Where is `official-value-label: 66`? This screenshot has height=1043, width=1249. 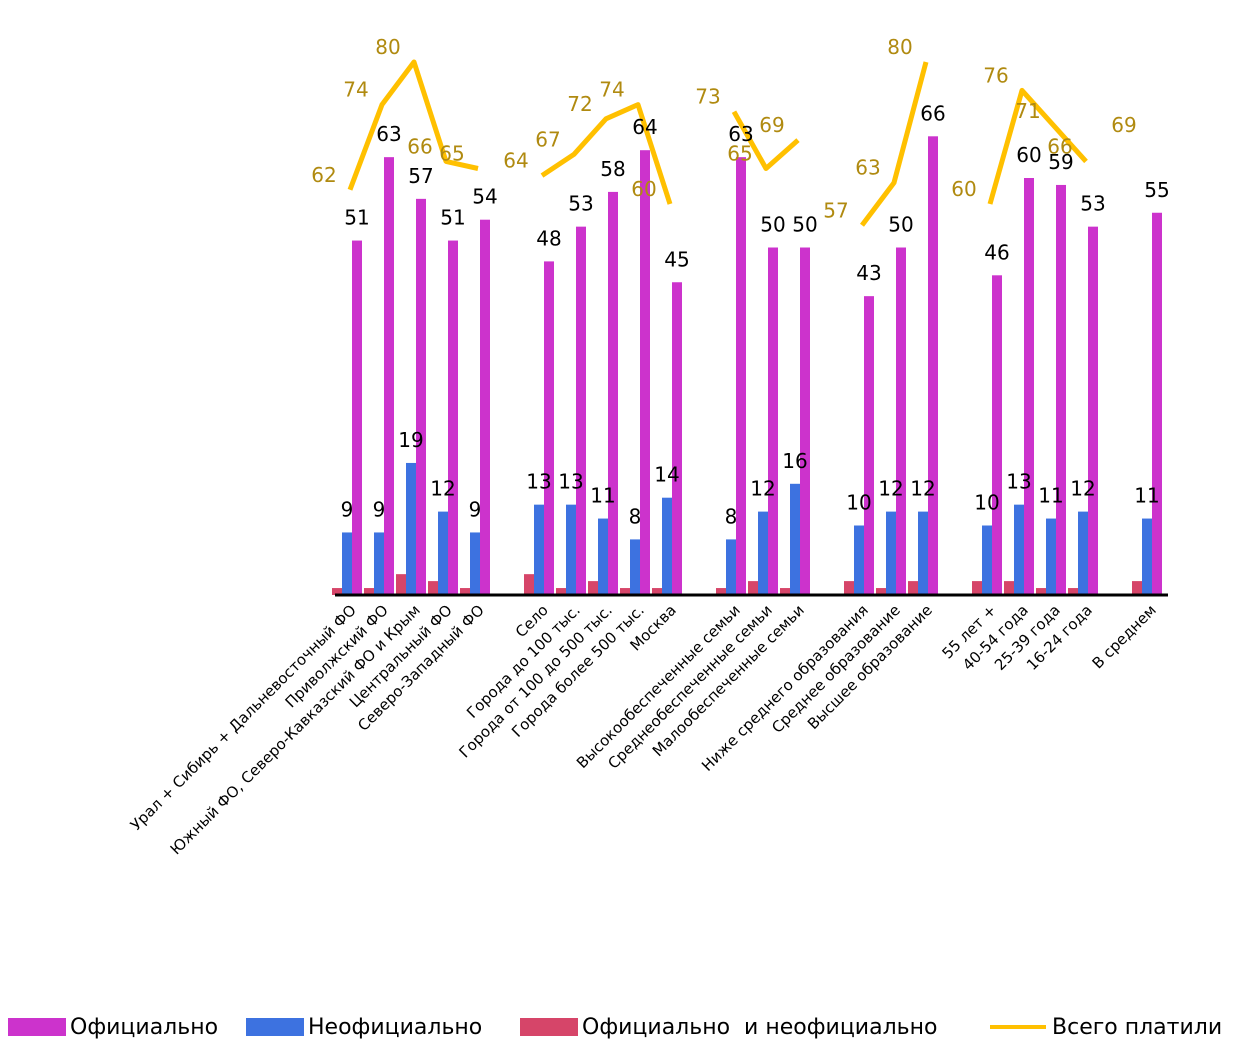 official-value-label: 66 is located at coordinates (932, 113).